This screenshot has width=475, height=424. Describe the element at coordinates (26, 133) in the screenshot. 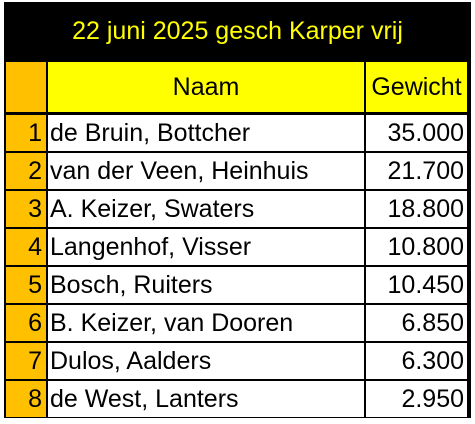

I see `row-rank: 1` at that location.